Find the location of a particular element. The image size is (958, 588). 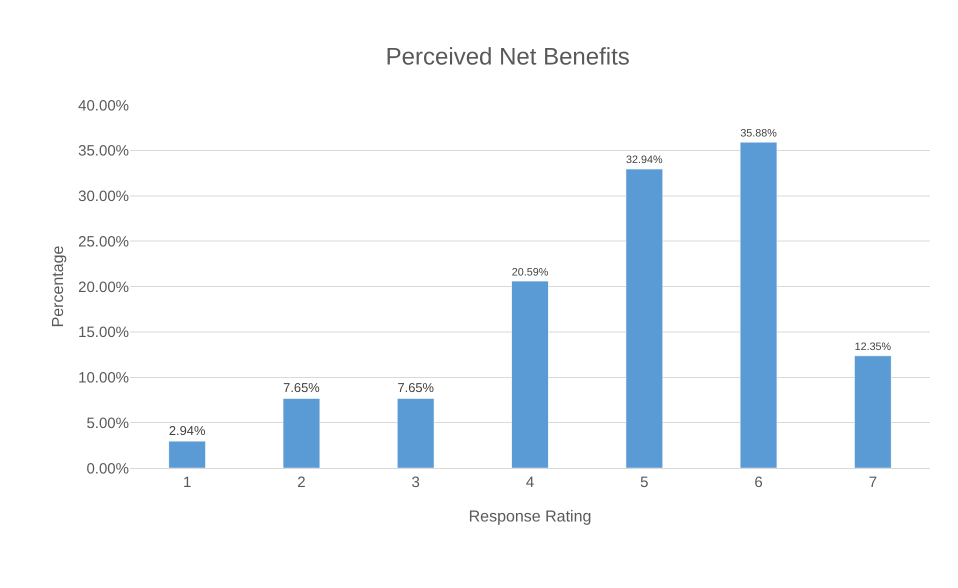

y-tick-label: 10.00% is located at coordinates (103, 378).